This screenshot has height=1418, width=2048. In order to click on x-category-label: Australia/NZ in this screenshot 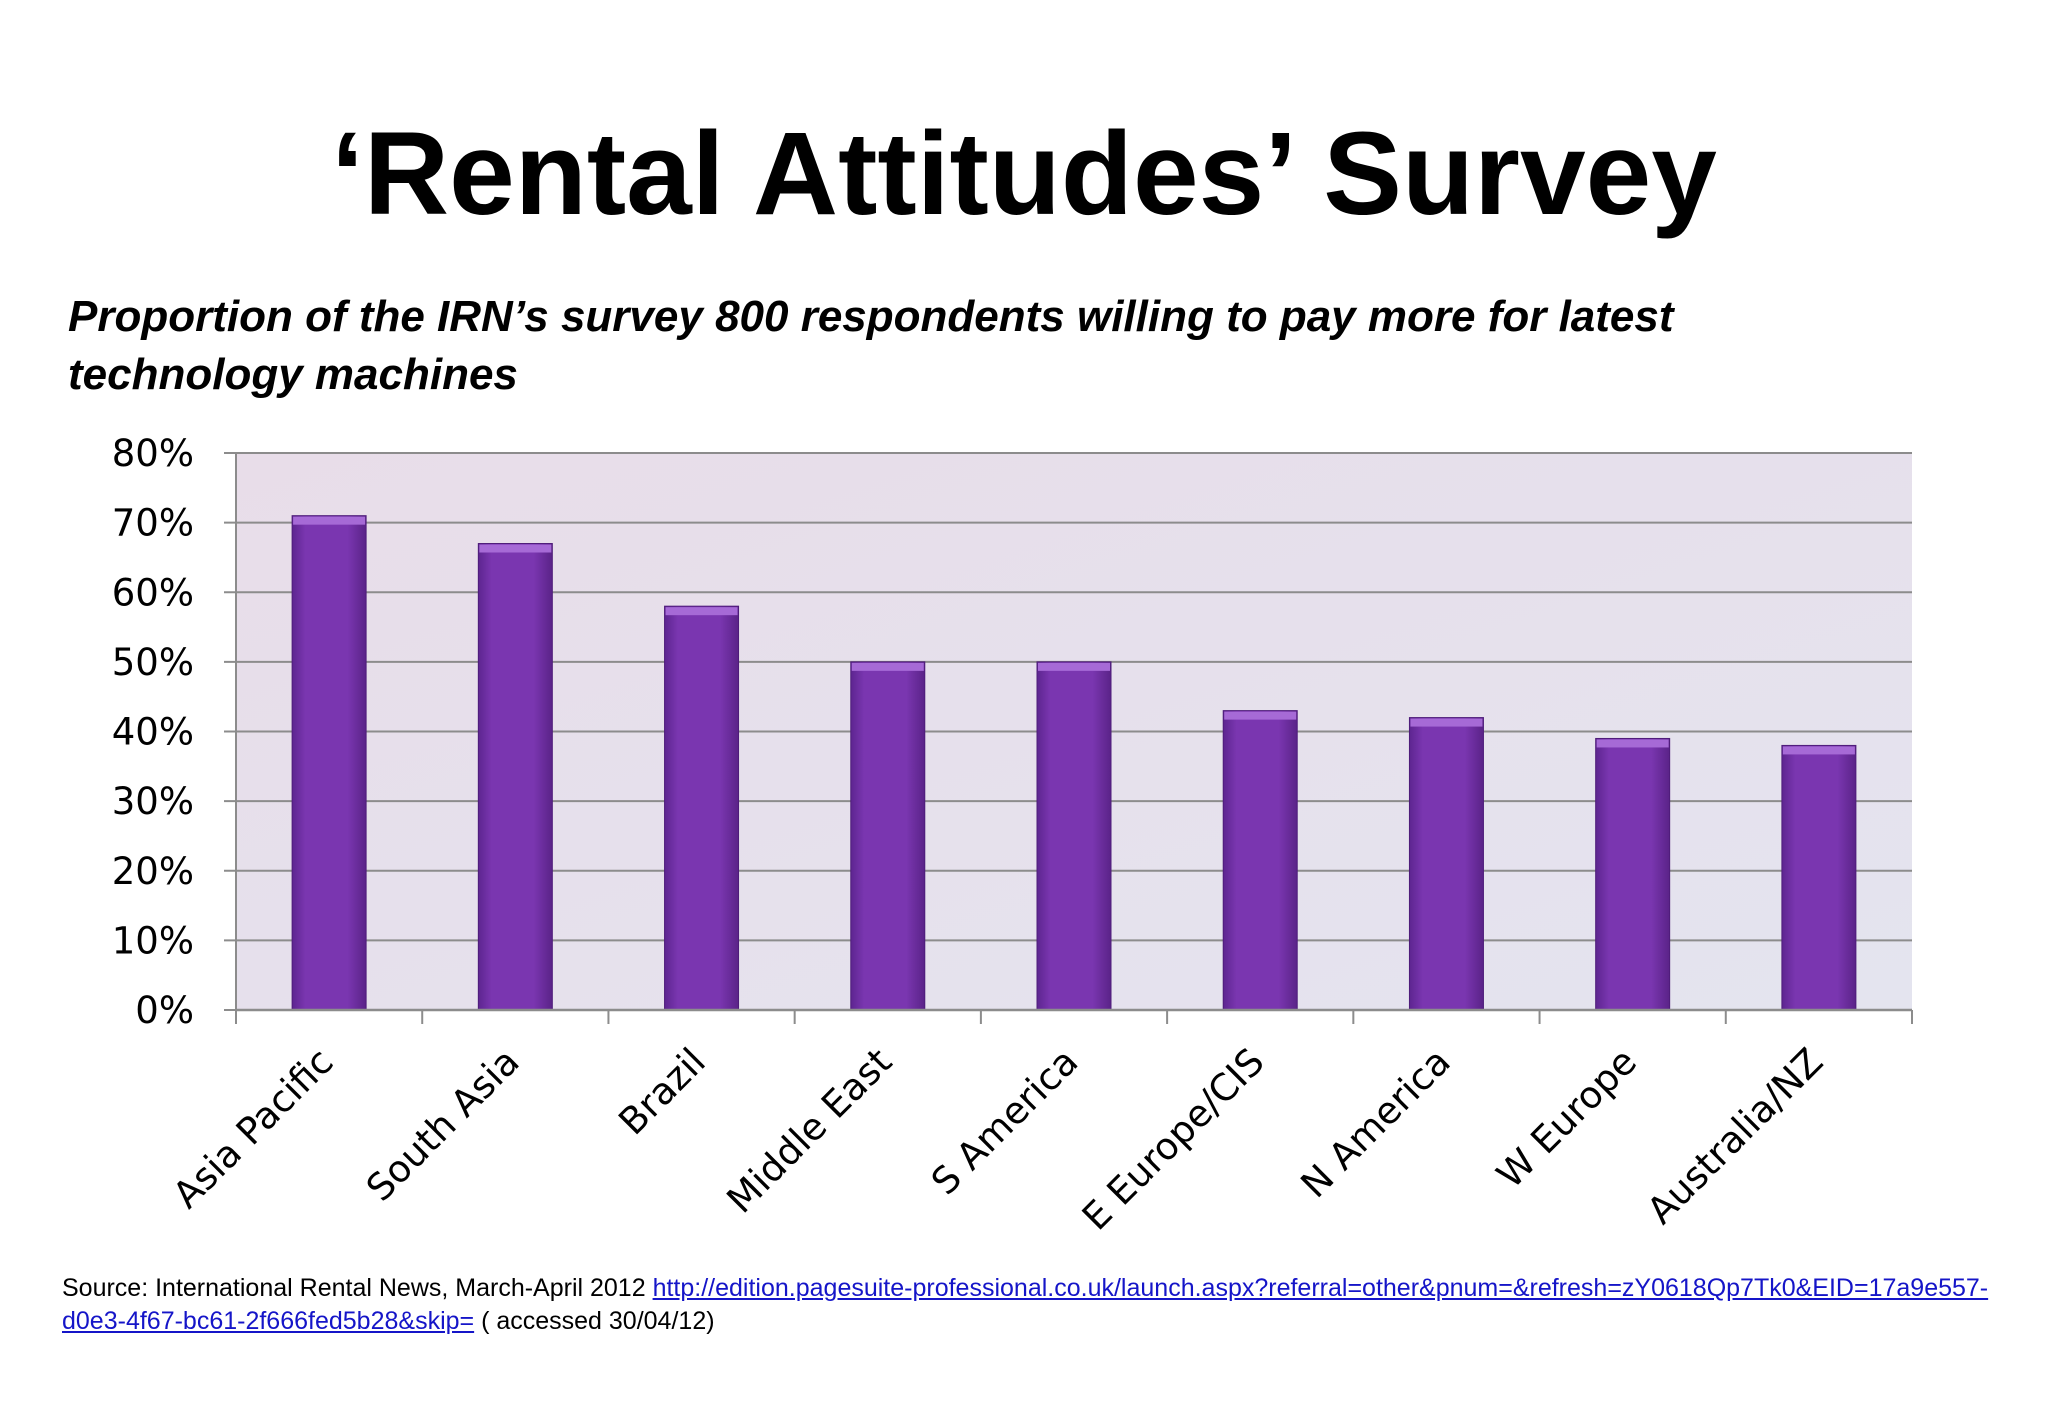, I will do `click(1735, 1136)`.